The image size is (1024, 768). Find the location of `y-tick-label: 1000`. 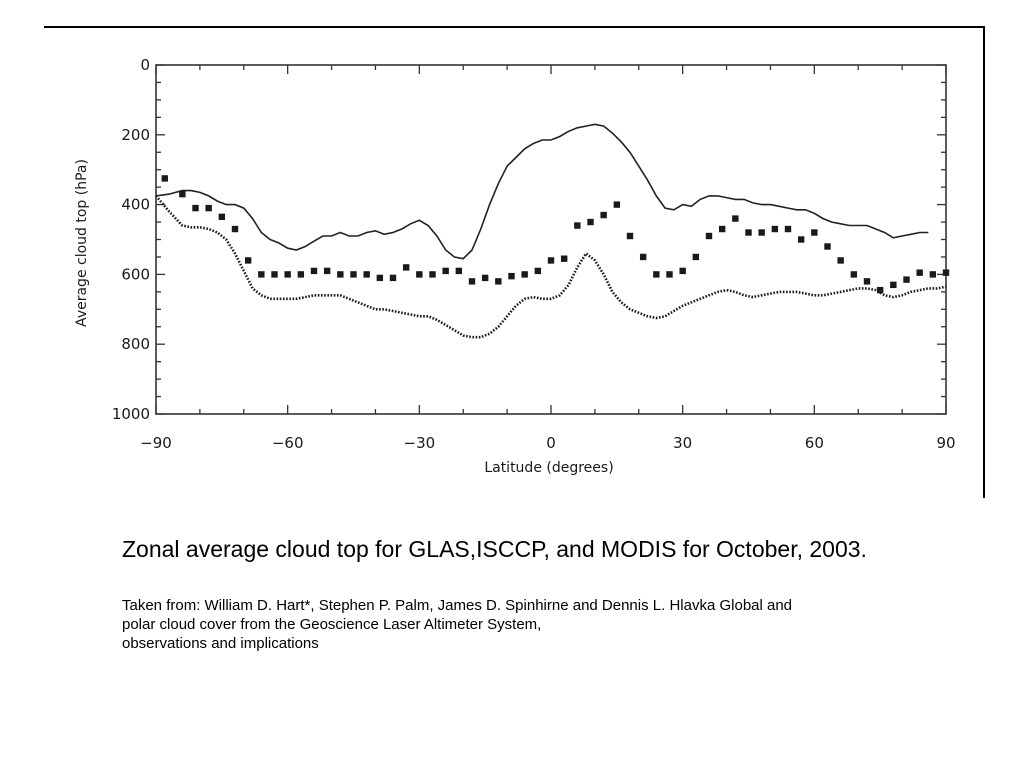

y-tick-label: 1000 is located at coordinates (131, 414).